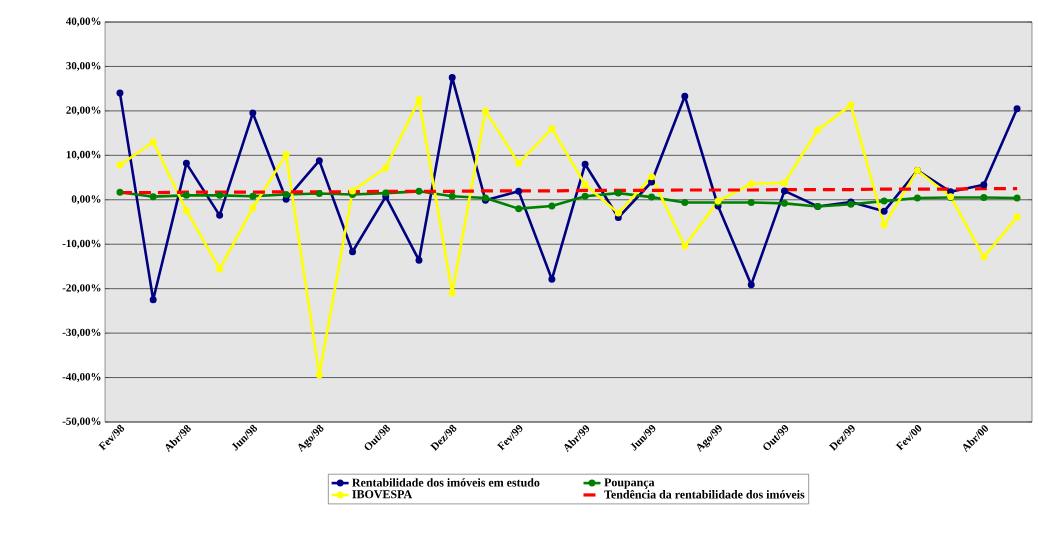  I want to click on y-tick-label: -20,00%, so click(81, 289).